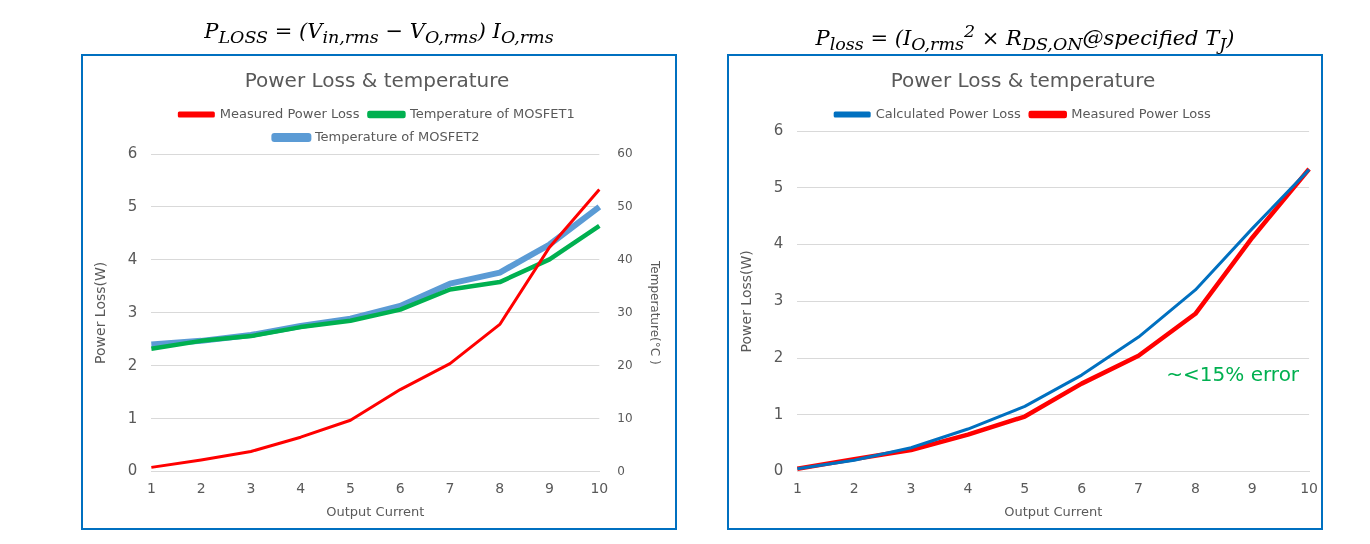 This screenshot has height=544, width=1370. What do you see at coordinates (491, 113) in the screenshot?
I see `legend-label: Temperature of MOSFET1` at bounding box center [491, 113].